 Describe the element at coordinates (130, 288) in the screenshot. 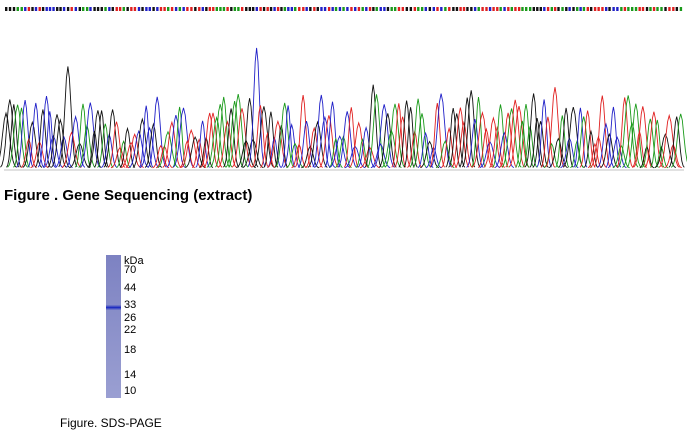

I see `marker-label: 44` at that location.